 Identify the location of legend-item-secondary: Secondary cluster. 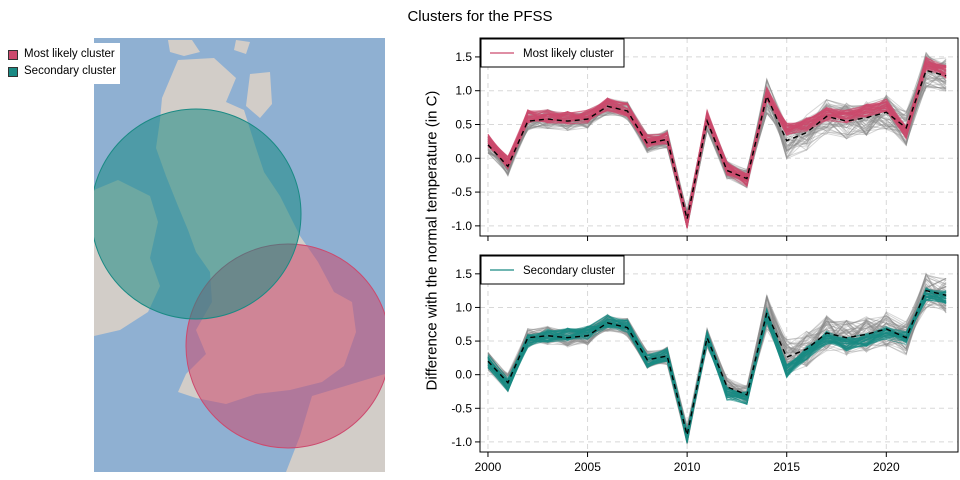
(62, 71).